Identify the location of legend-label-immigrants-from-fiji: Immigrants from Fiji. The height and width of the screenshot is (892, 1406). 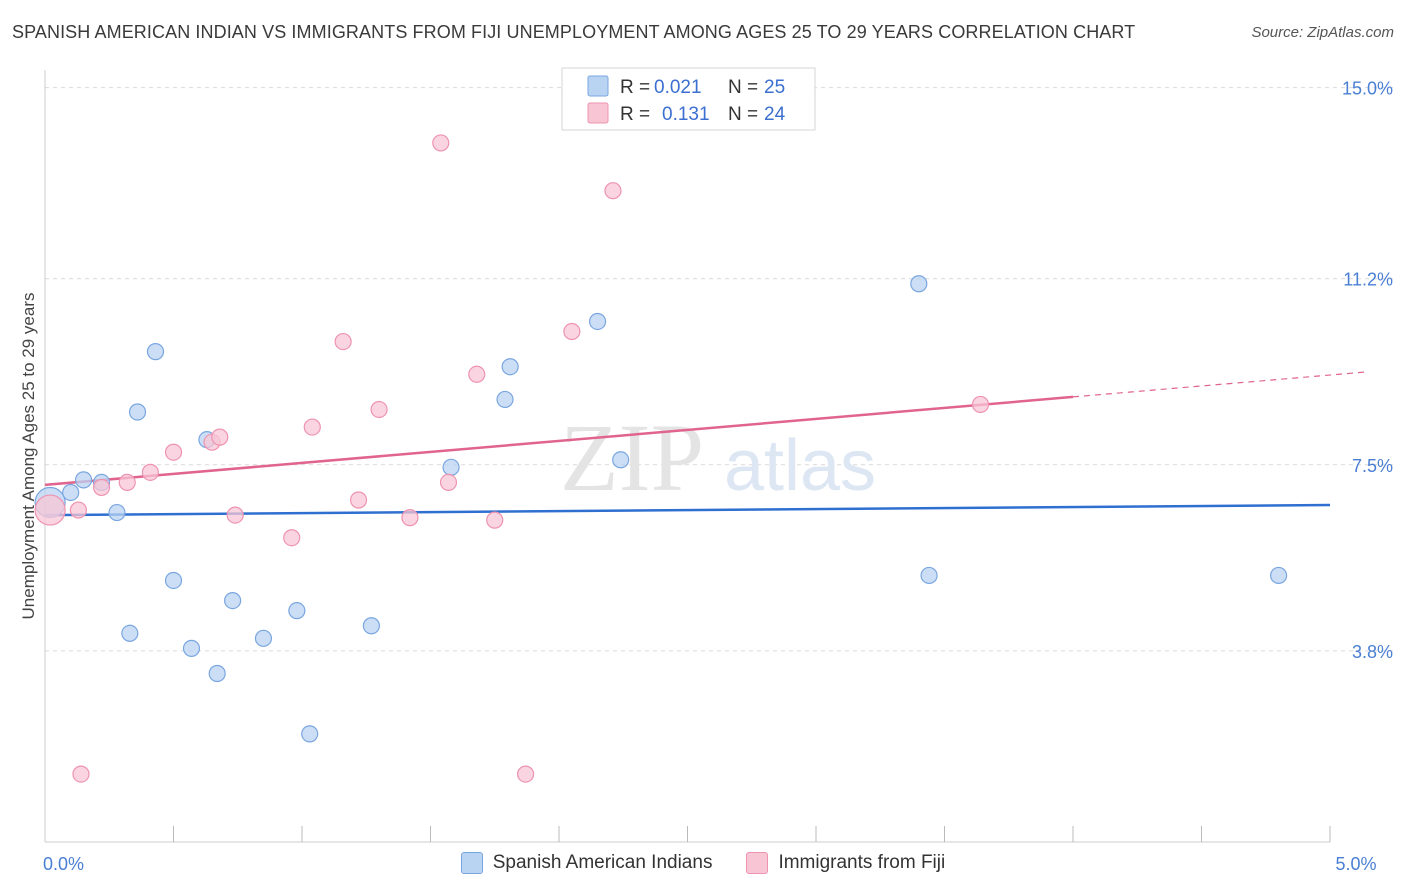
(862, 862).